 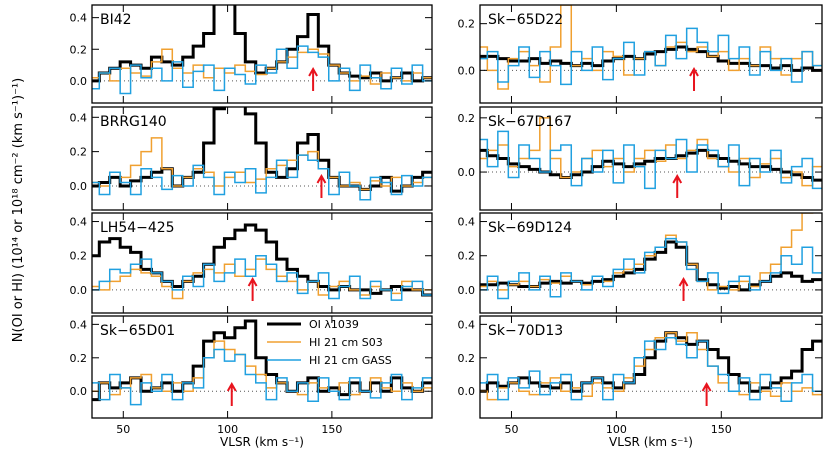 What do you see at coordinates (525, 331) in the screenshot?
I see `panel-title: Sk−70D13` at bounding box center [525, 331].